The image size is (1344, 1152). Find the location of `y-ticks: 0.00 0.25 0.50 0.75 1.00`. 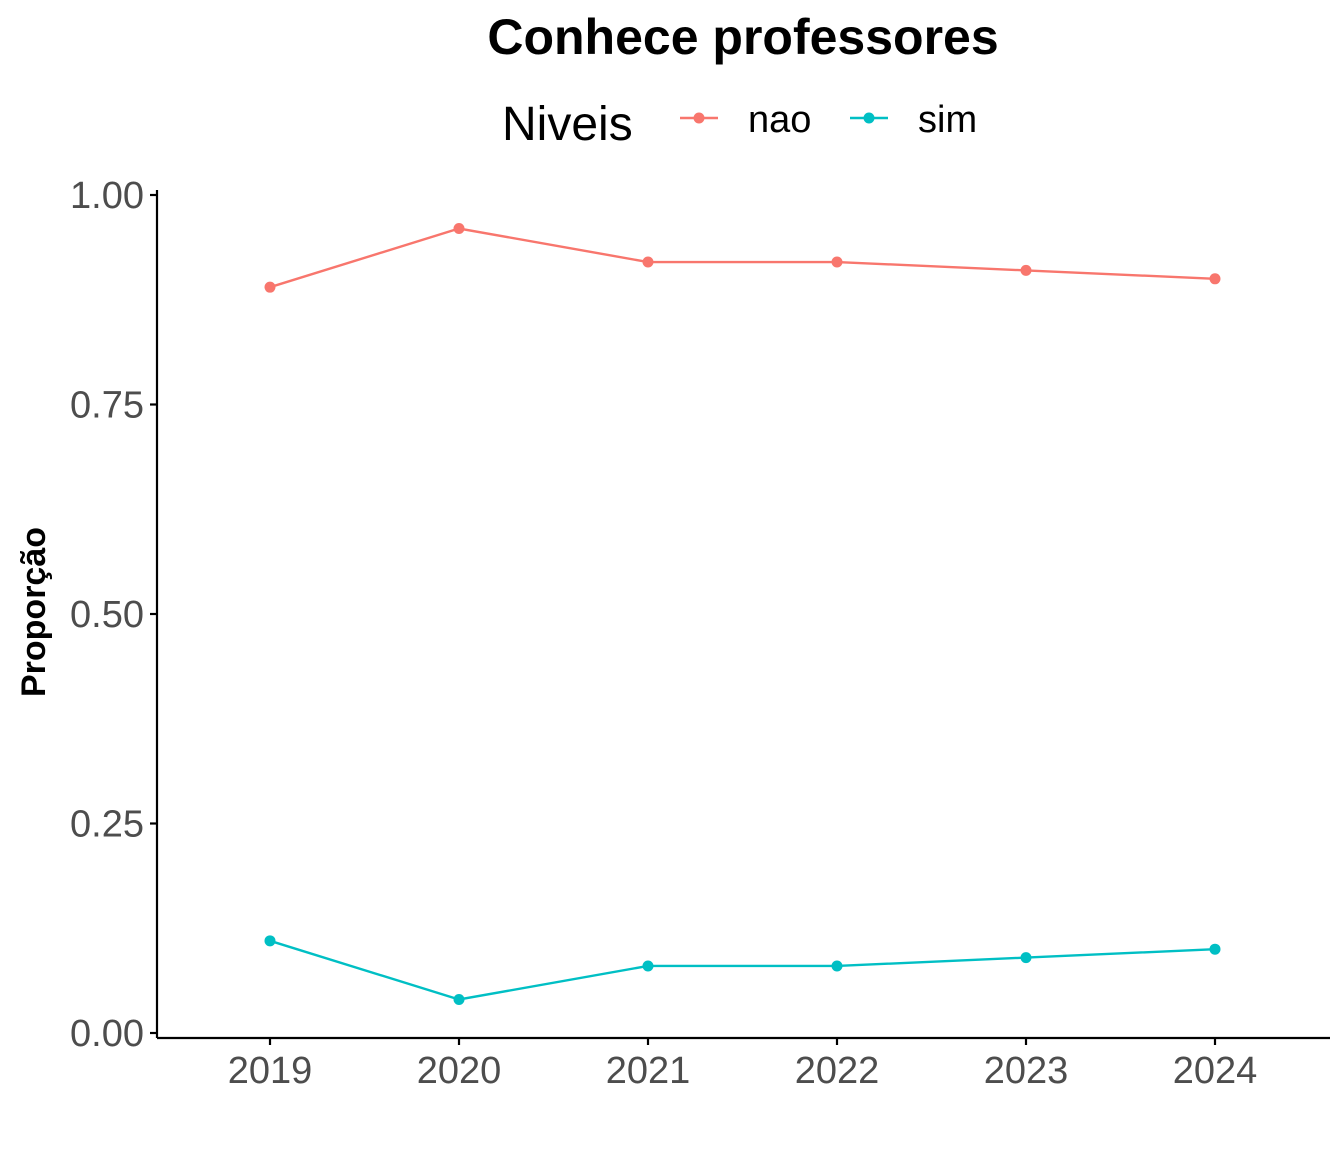

y-ticks: 0.00 0.25 0.50 0.75 1.00 is located at coordinates (113, 615).